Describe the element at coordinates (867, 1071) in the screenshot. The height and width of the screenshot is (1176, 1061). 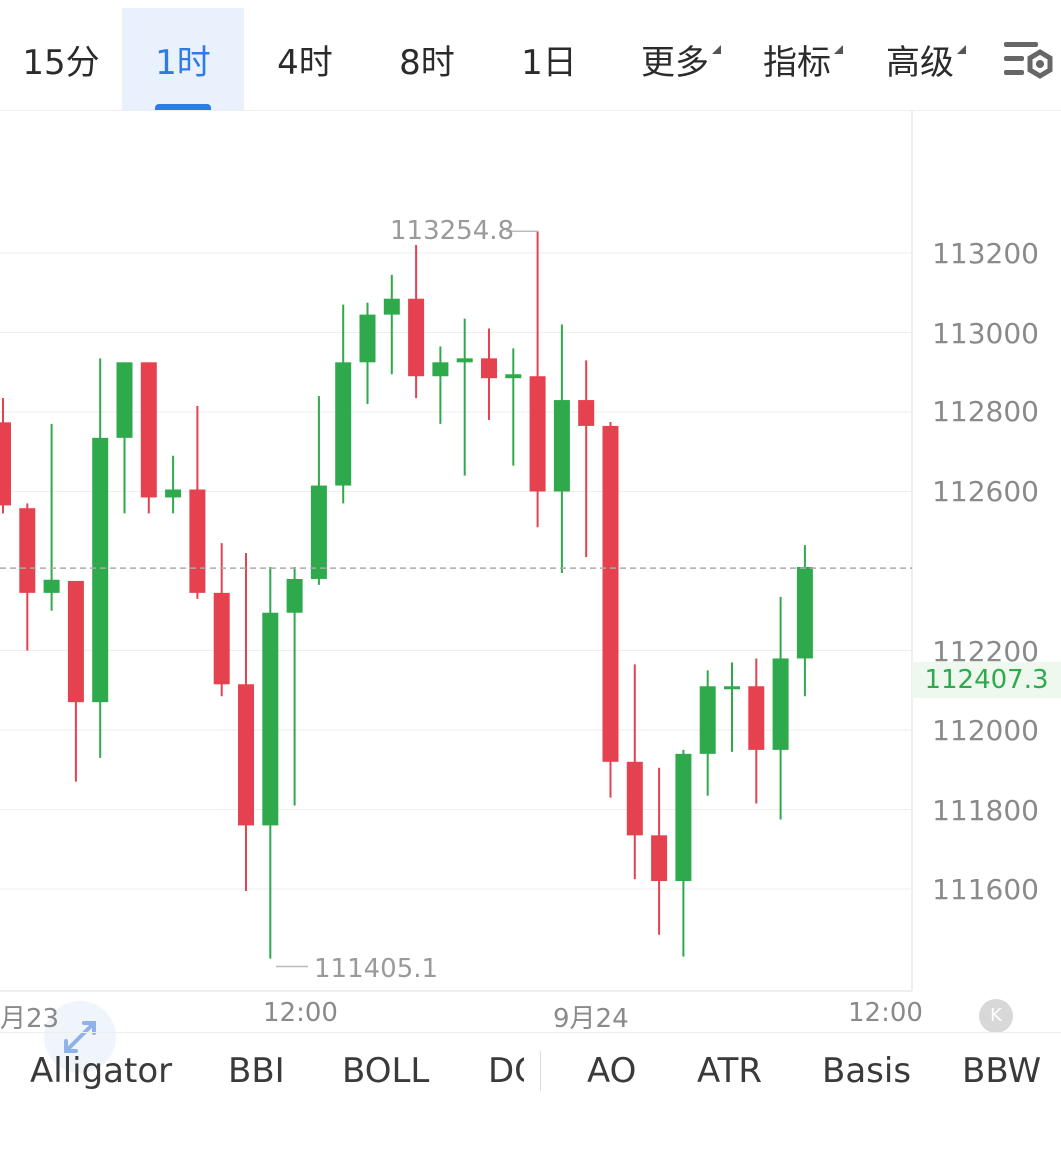
I see `indicator-basis: Basis` at that location.